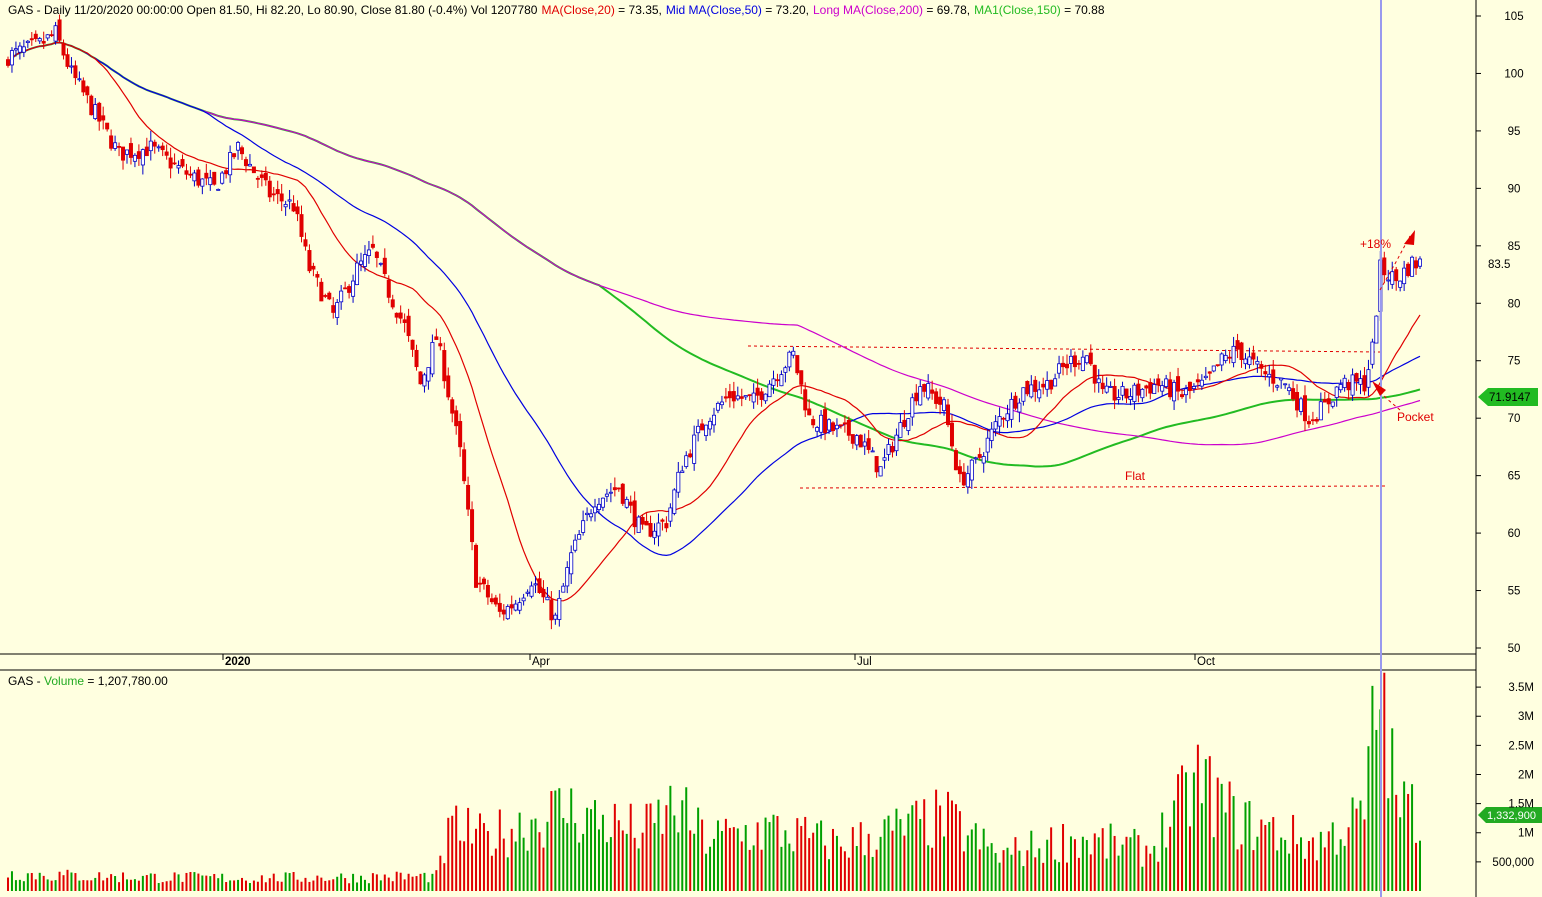 This screenshot has height=897, width=1542. What do you see at coordinates (1526, 834) in the screenshot?
I see `volume-tick-label: 1M` at bounding box center [1526, 834].